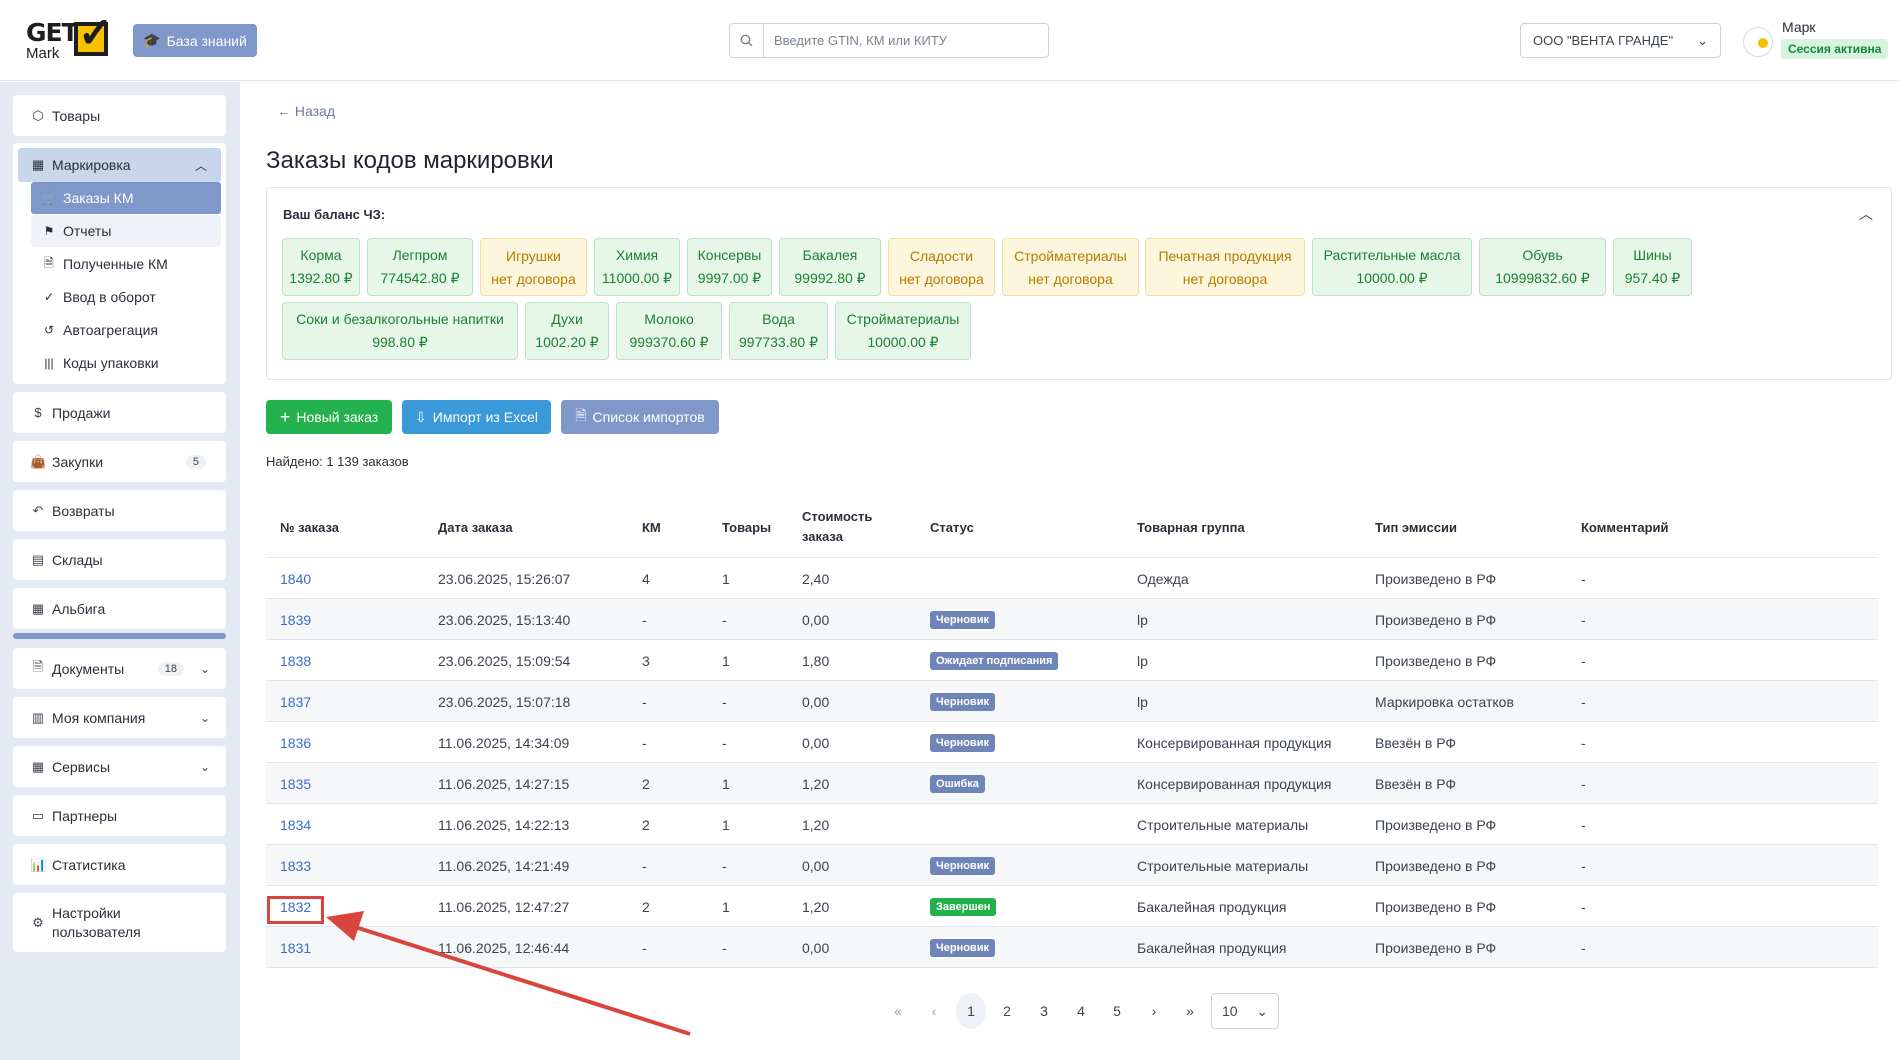 This screenshot has height=1060, width=1900. What do you see at coordinates (119, 636) in the screenshot?
I see `sidebar-scrollbar` at bounding box center [119, 636].